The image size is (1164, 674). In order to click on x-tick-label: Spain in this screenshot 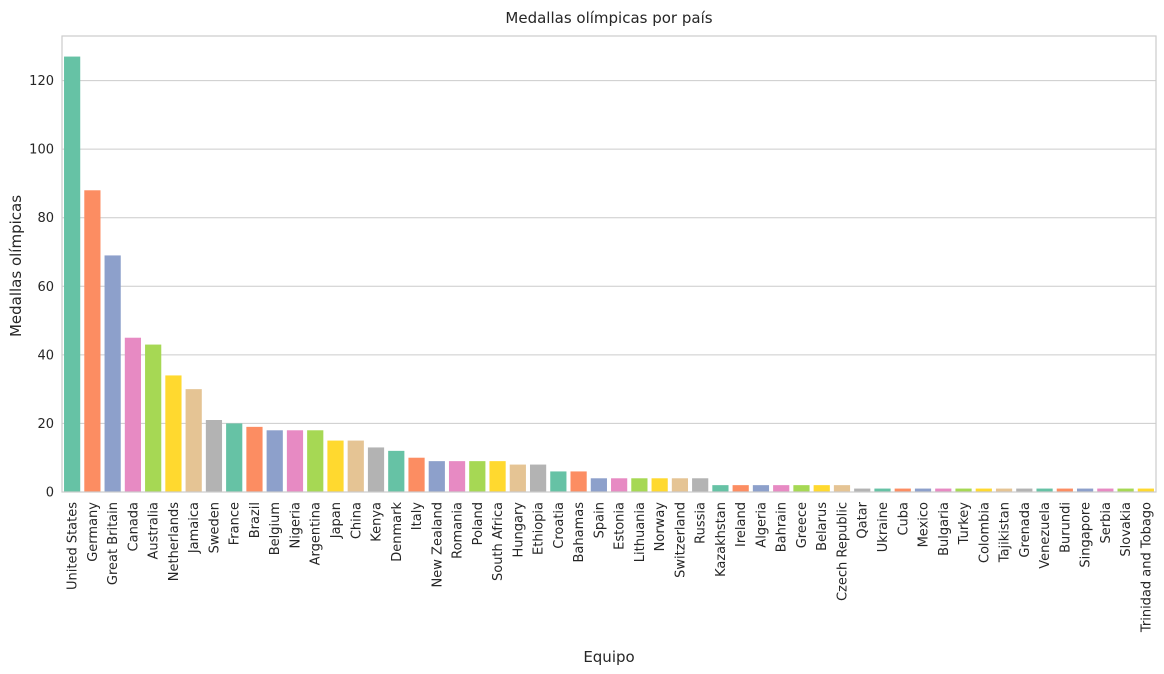, I will do `click(599, 520)`.